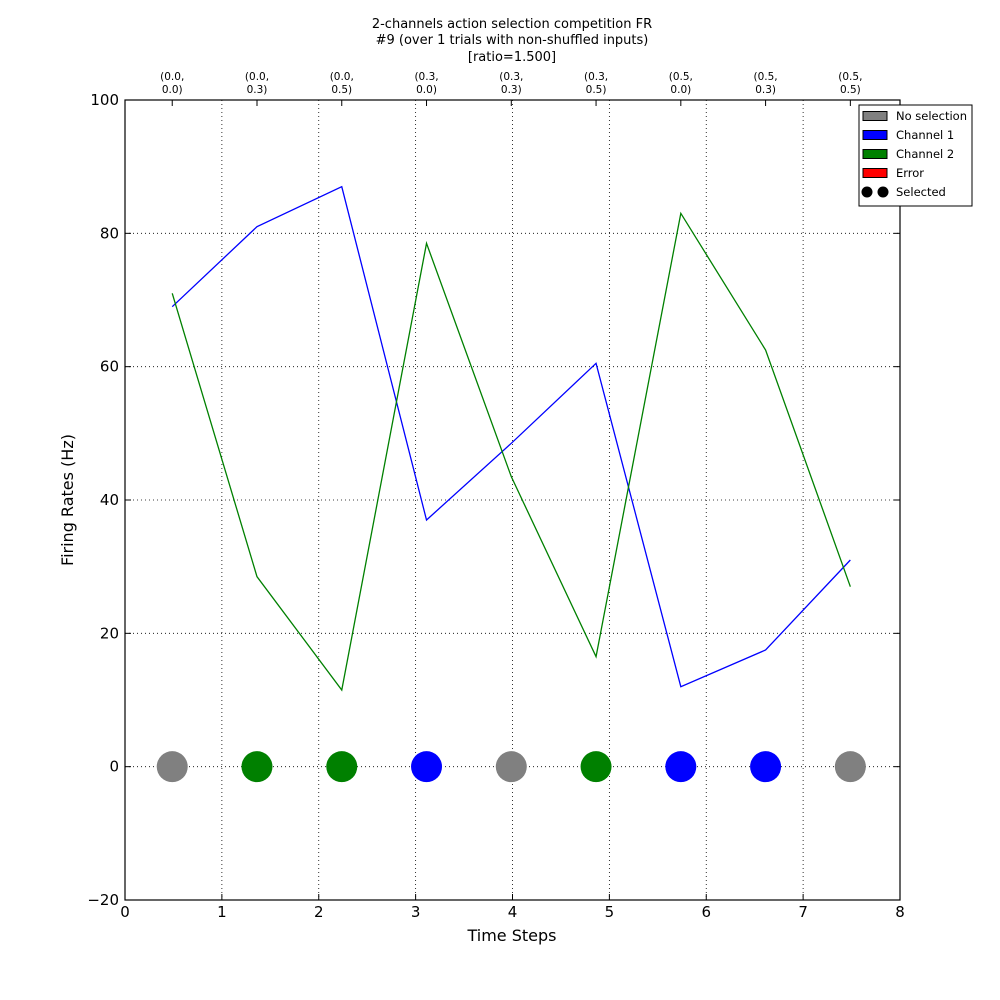 This screenshot has height=1000, width=1000. What do you see at coordinates (925, 135) in the screenshot?
I see `legend-label: Channel 1` at bounding box center [925, 135].